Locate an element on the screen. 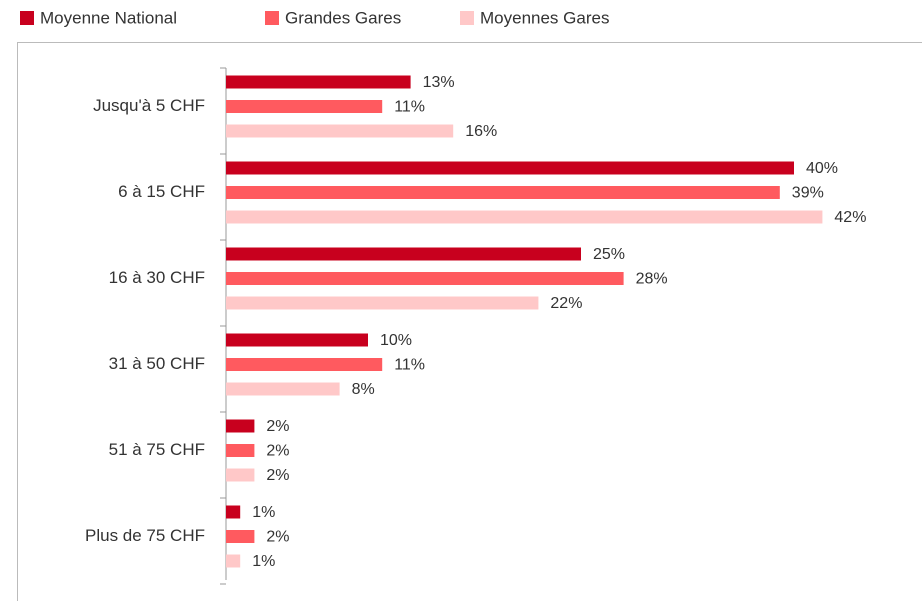 The image size is (922, 601). category-label: 6 à 15 CHF is located at coordinates (161, 191).